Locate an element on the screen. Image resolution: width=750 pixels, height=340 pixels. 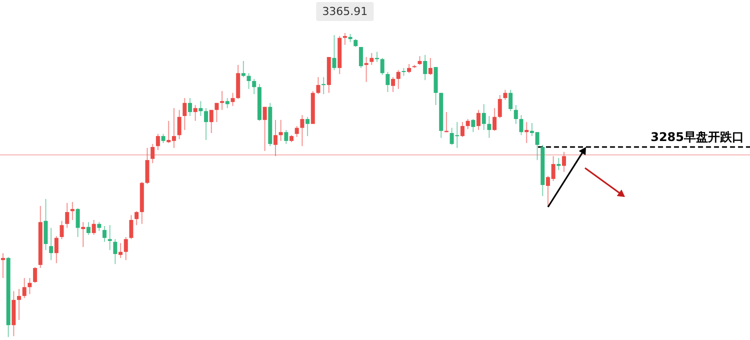
ref-line-label: 3285早盘开跌口 is located at coordinates (697, 137).